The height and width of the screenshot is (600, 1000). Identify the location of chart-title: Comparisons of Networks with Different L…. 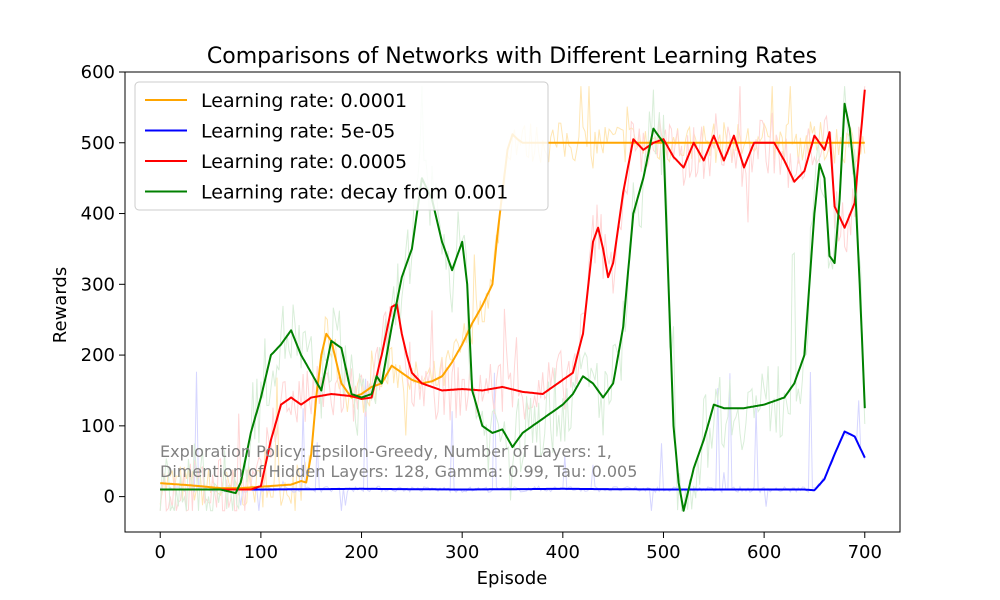
(512, 56).